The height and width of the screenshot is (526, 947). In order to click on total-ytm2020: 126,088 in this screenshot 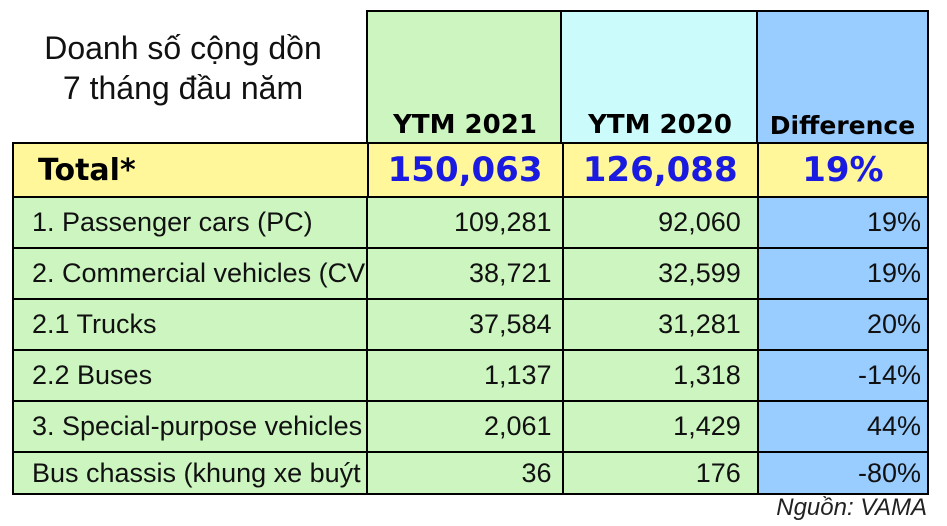, I will do `click(659, 170)`.